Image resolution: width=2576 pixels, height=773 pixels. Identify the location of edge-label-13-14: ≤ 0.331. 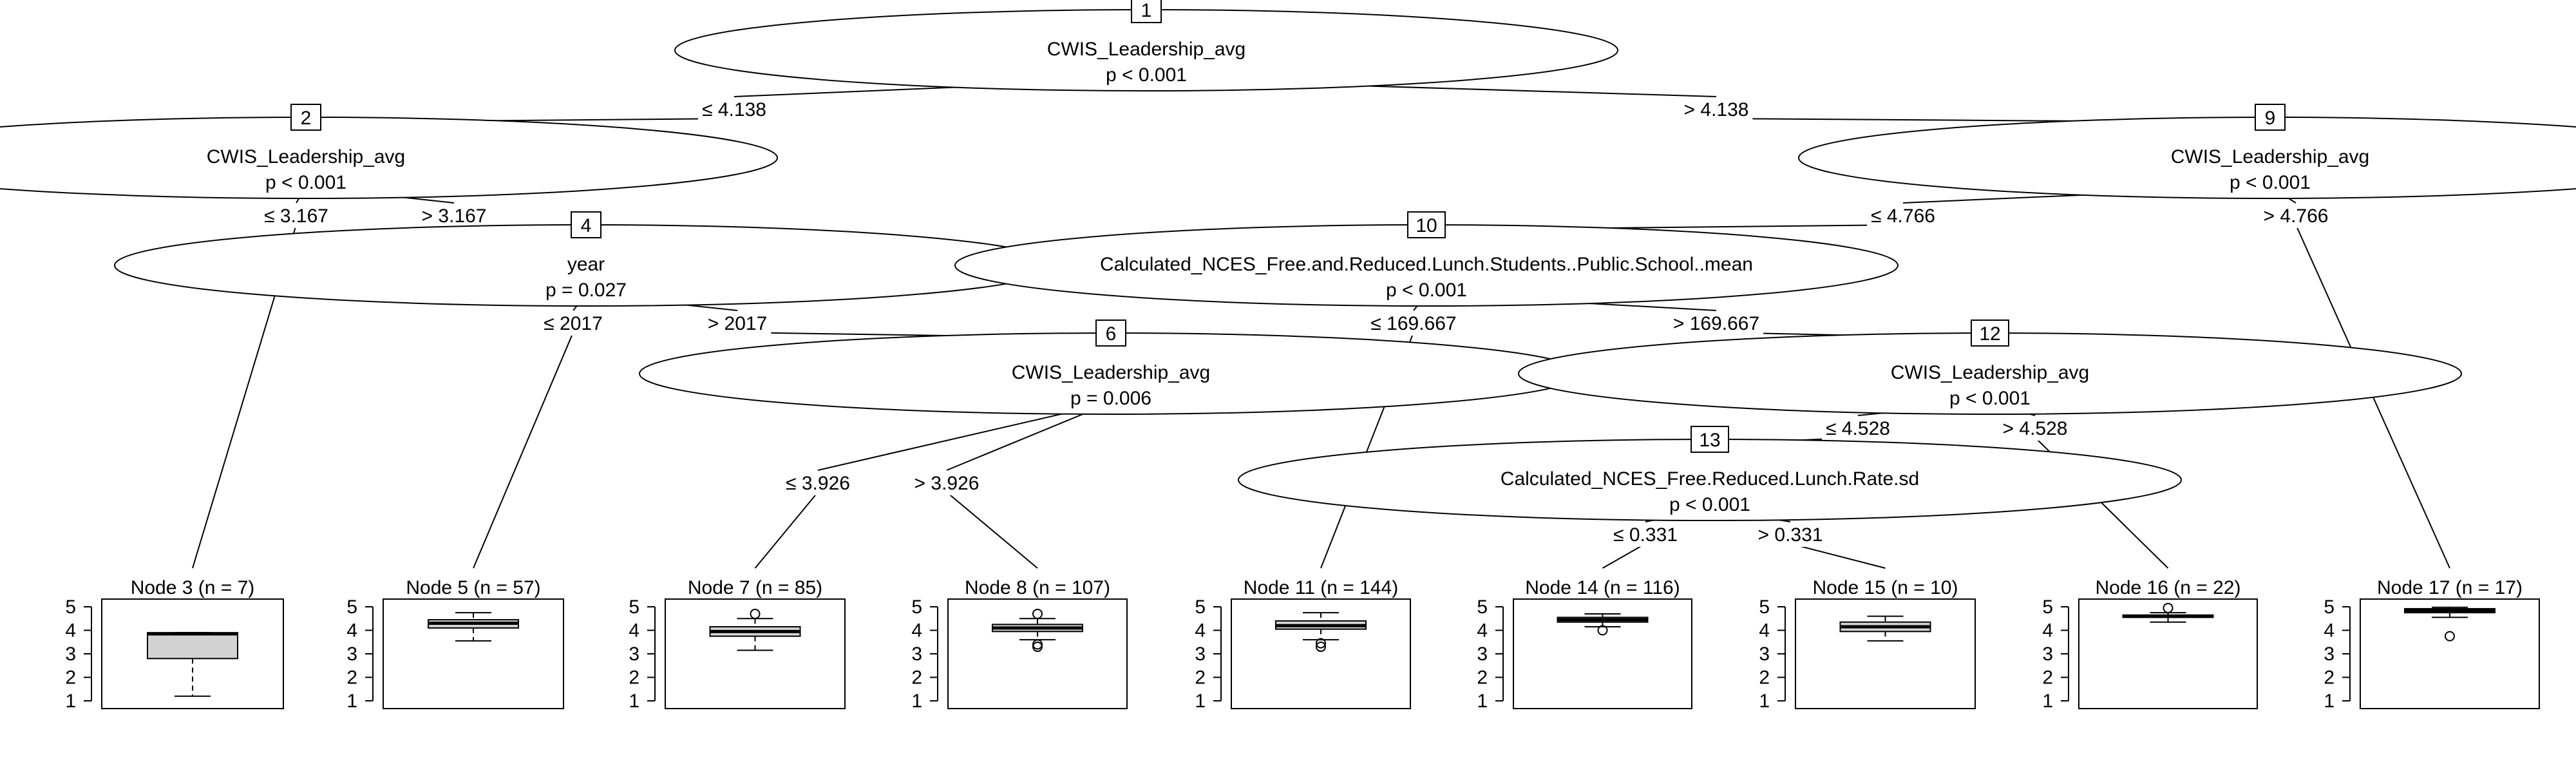
(1645, 535).